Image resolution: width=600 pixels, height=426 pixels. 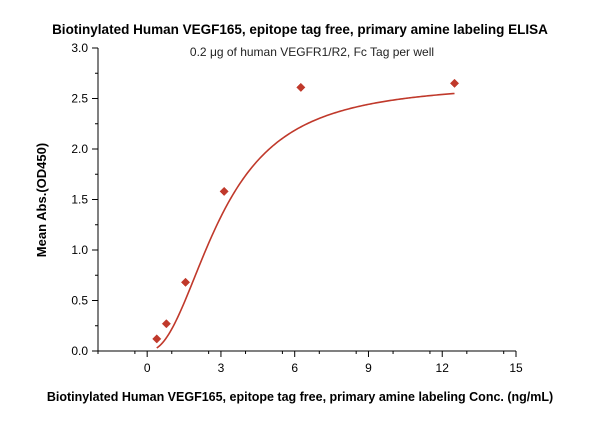 I want to click on y-tick-label: 2.0, so click(x=79, y=149).